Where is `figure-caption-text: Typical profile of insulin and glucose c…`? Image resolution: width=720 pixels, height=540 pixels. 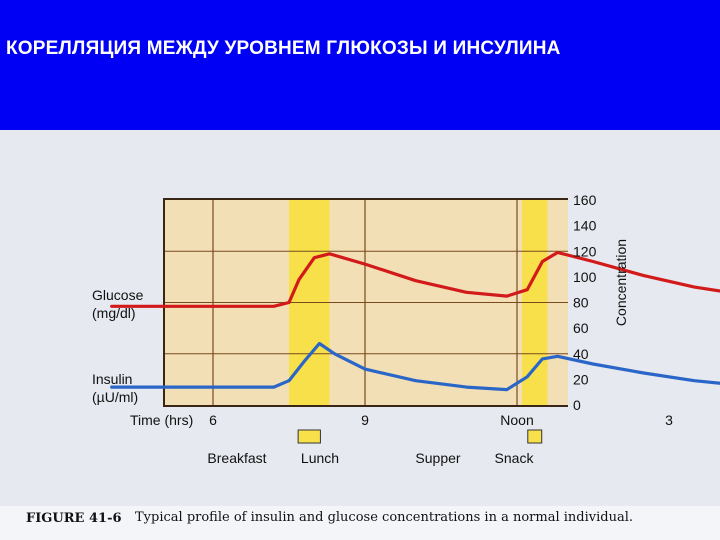 figure-caption-text: Typical profile of insulin and glucose c… is located at coordinates (384, 517).